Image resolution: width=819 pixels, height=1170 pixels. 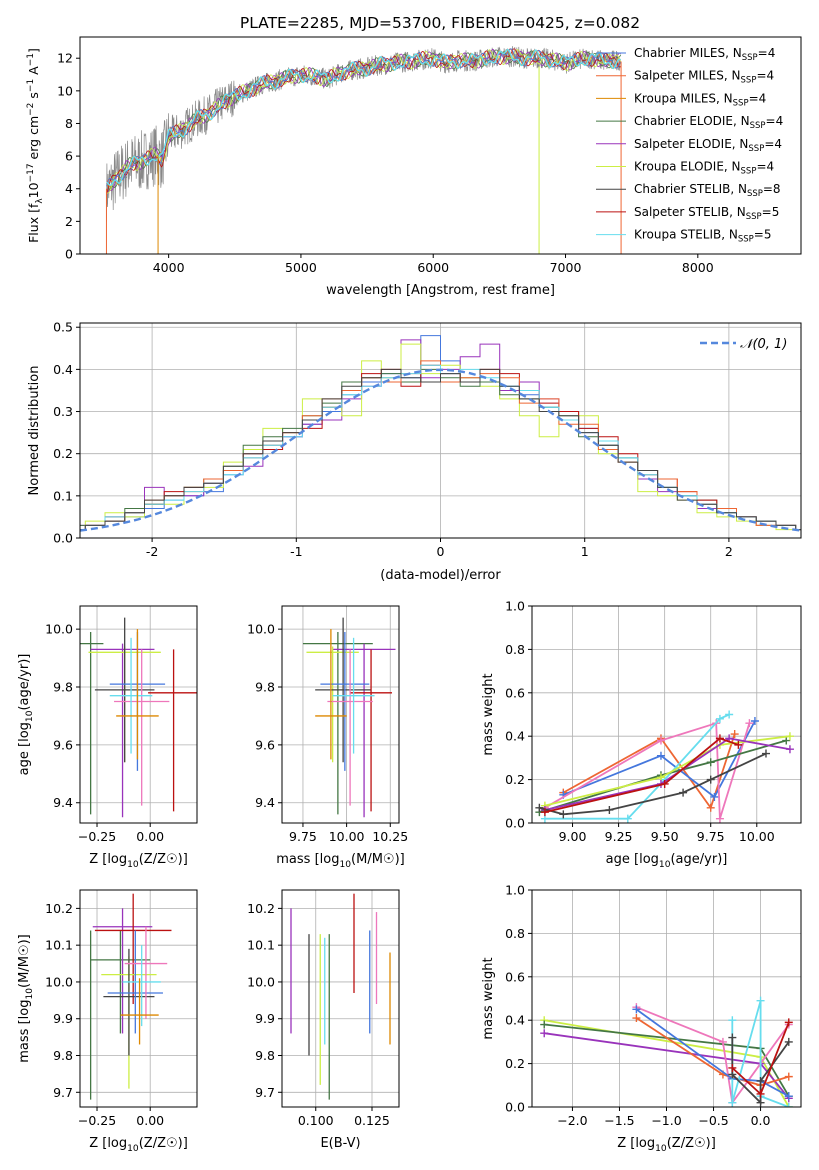 I want to click on legend-label: Salpeter MILES, NSSP=4, so click(x=704, y=77).